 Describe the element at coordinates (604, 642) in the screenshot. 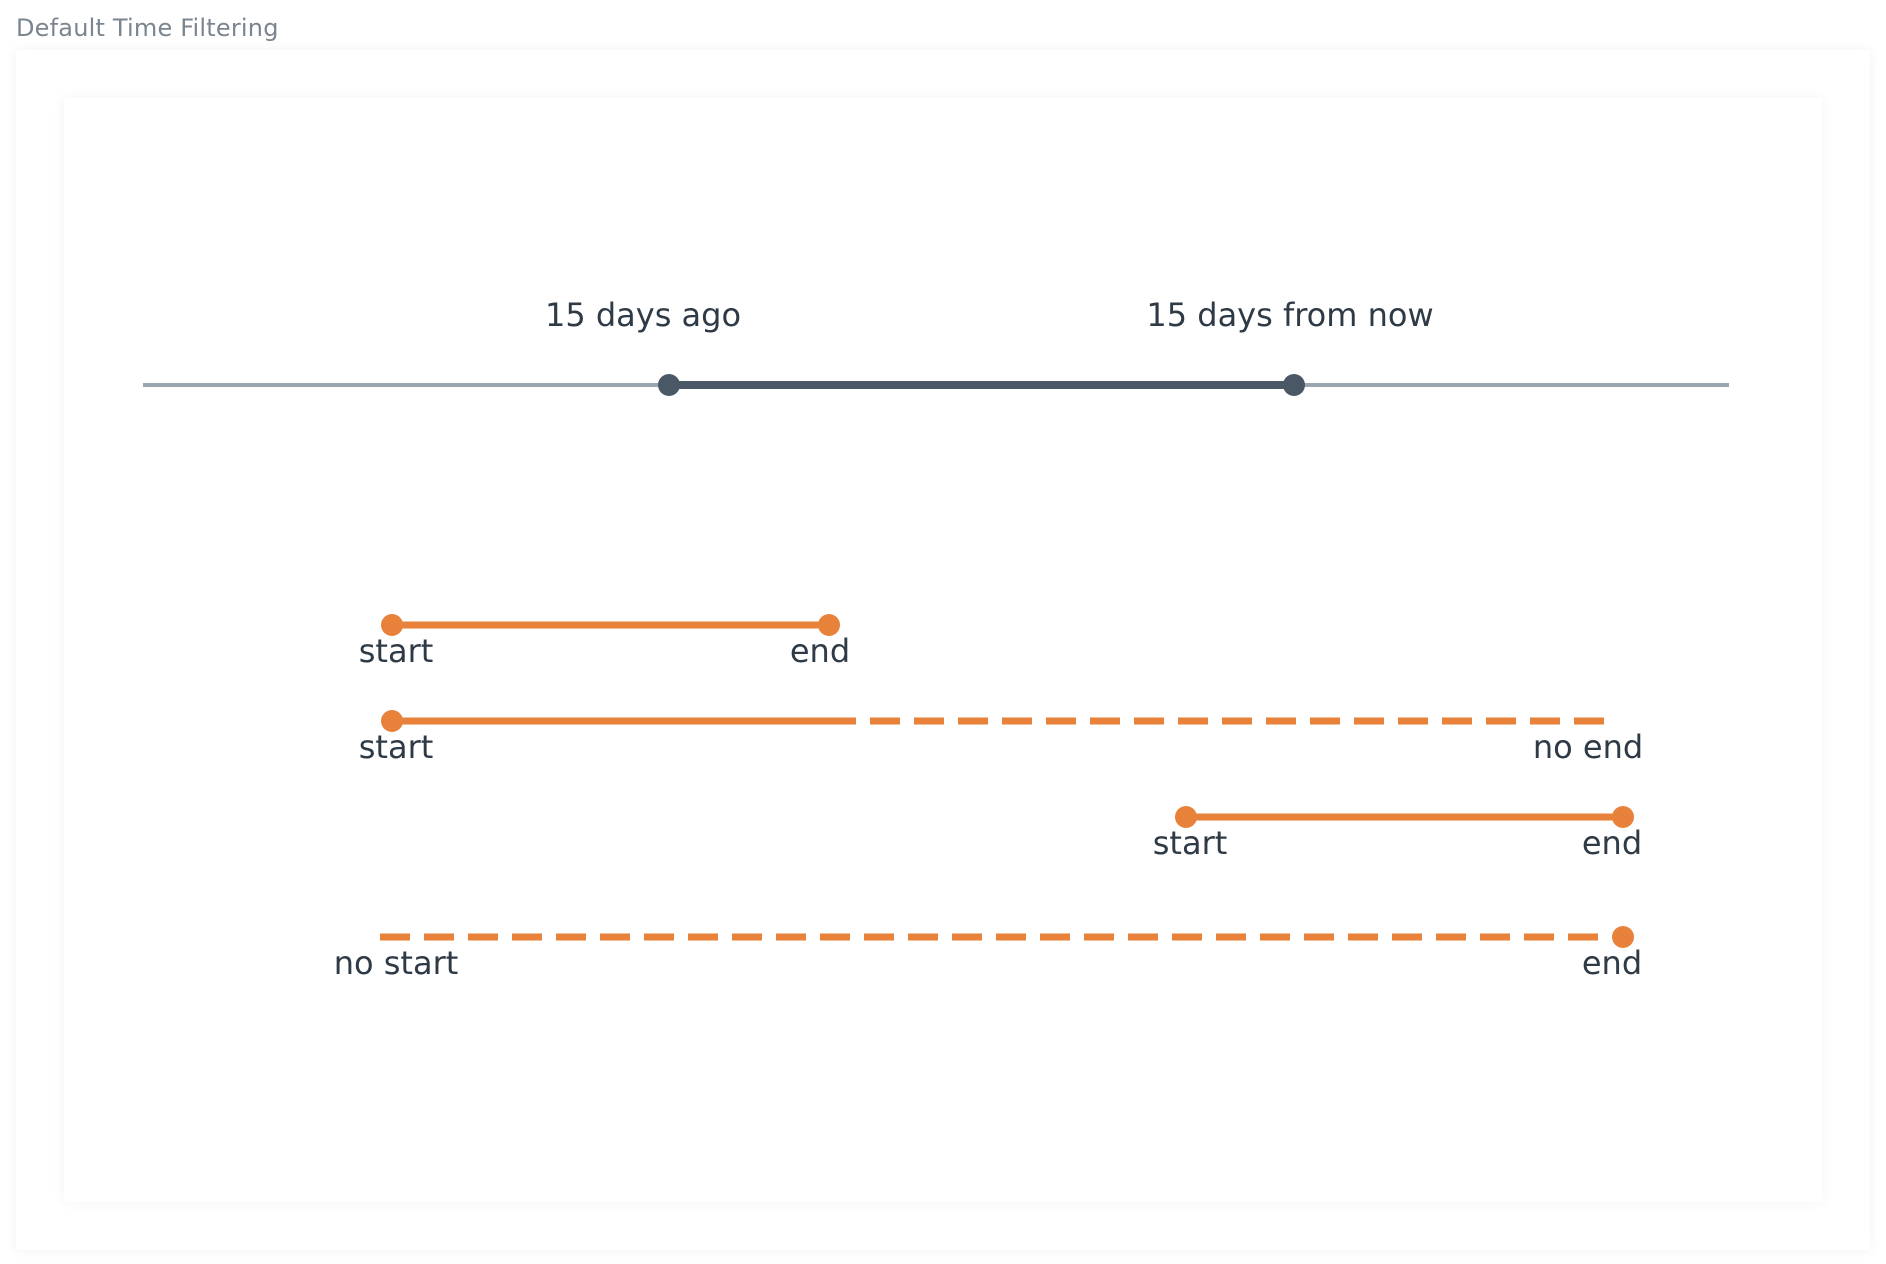

I see `range-start-end-past: start end` at that location.